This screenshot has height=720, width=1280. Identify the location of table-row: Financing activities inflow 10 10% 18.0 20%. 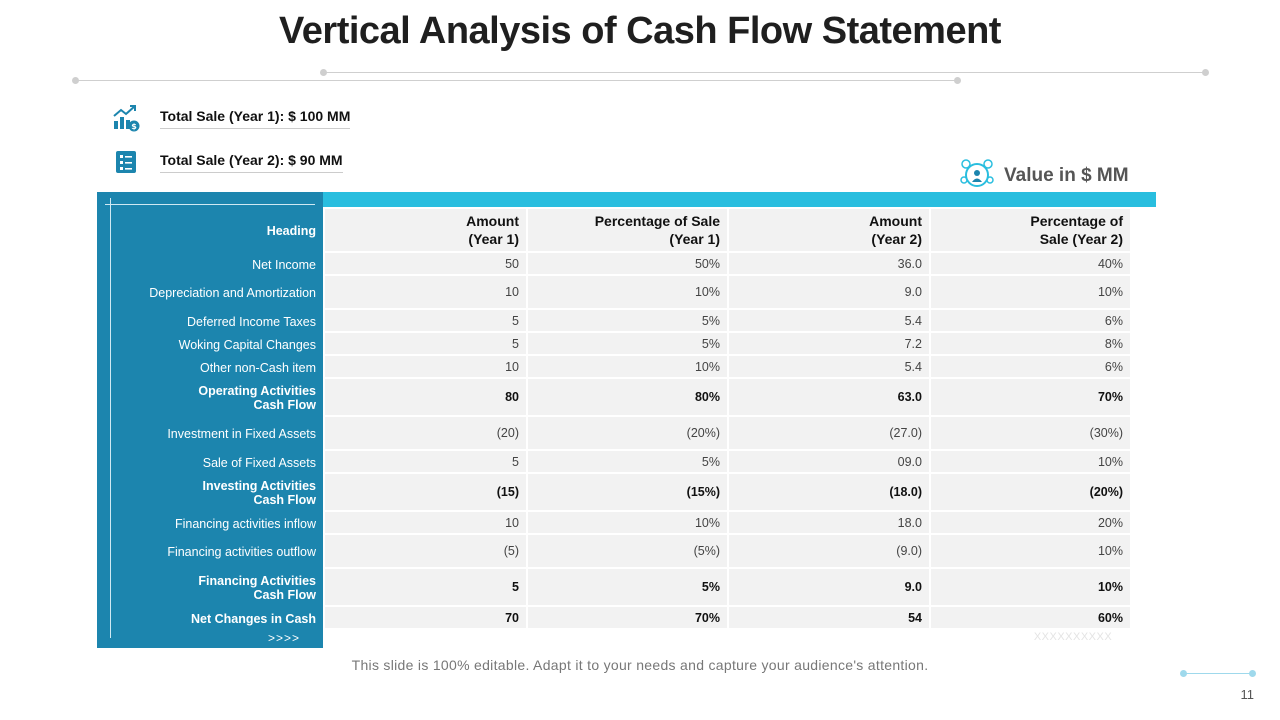
(613, 523).